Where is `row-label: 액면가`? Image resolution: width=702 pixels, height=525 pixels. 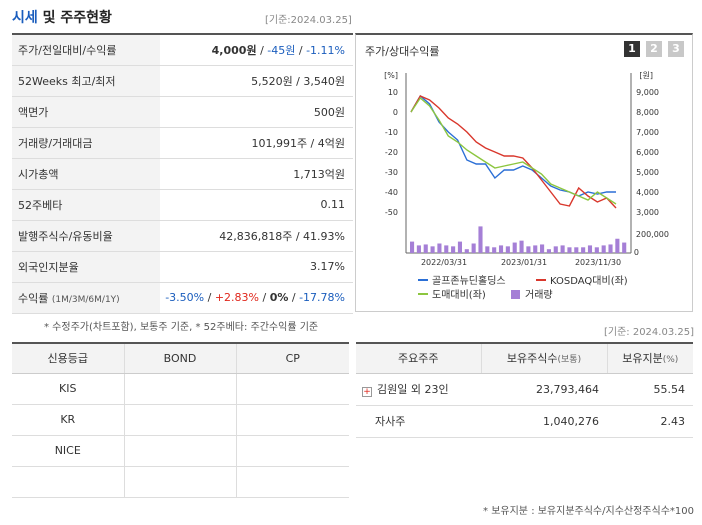 row-label: 액면가 is located at coordinates (86, 112).